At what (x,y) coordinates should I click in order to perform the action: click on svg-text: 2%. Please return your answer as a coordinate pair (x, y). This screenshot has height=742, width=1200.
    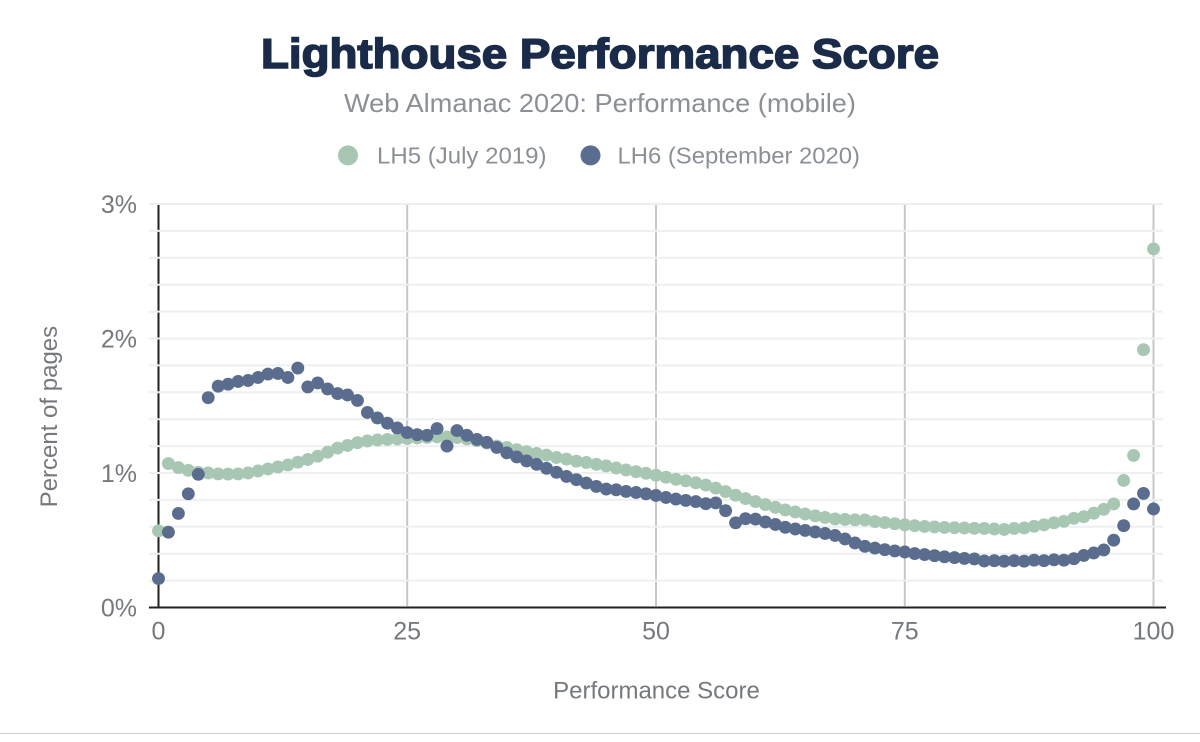
    Looking at the image, I should click on (119, 340).